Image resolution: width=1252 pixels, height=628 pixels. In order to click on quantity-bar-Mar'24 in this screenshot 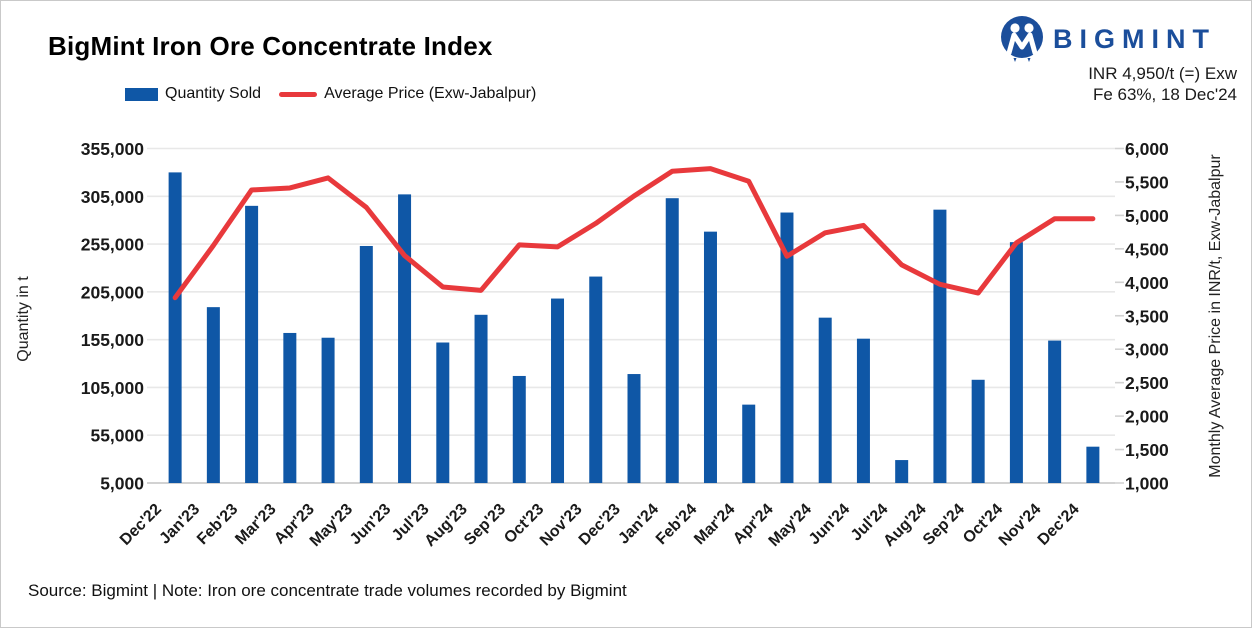, I will do `click(749, 443)`.